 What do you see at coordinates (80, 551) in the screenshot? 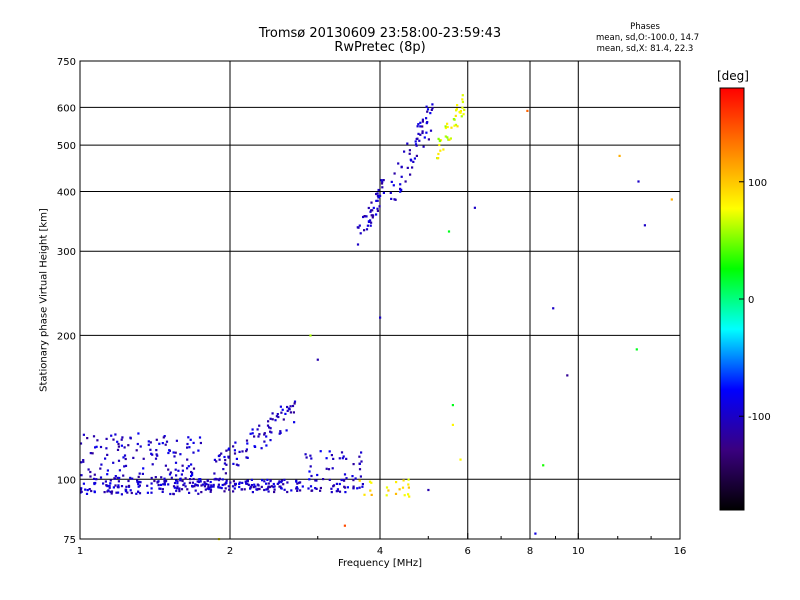
I see `x-tick-label: 1` at bounding box center [80, 551].